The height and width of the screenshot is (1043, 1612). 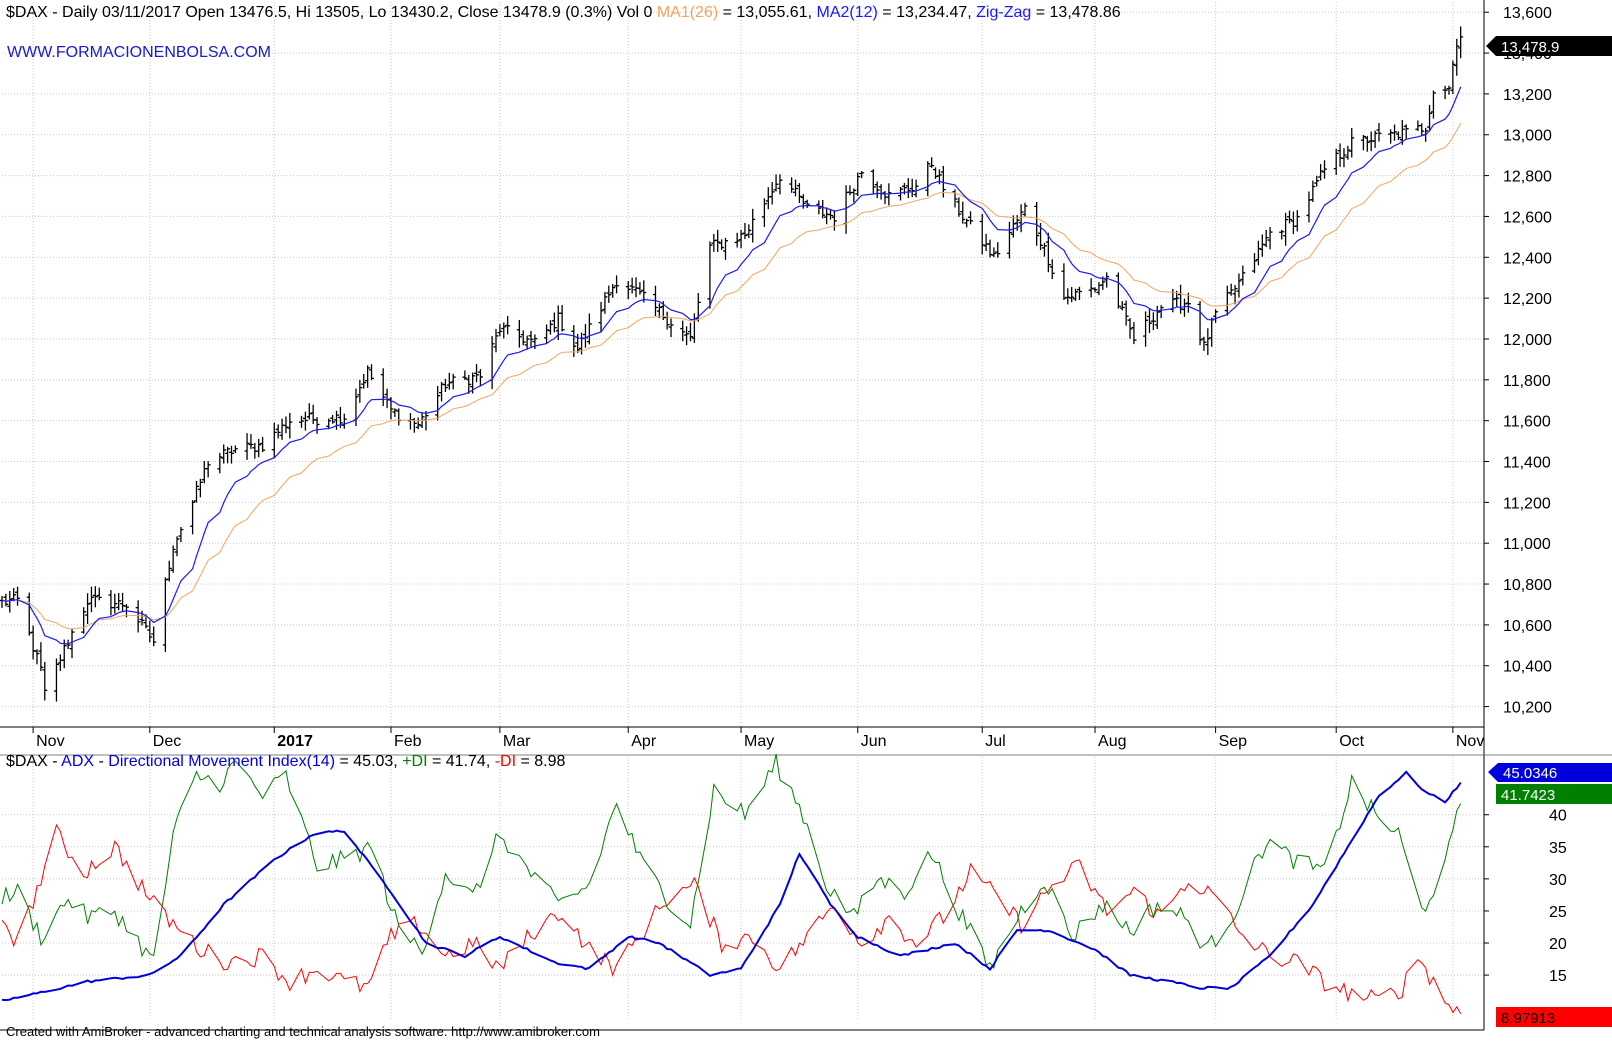 I want to click on adx-legend-label: ADX, so click(x=77, y=761).